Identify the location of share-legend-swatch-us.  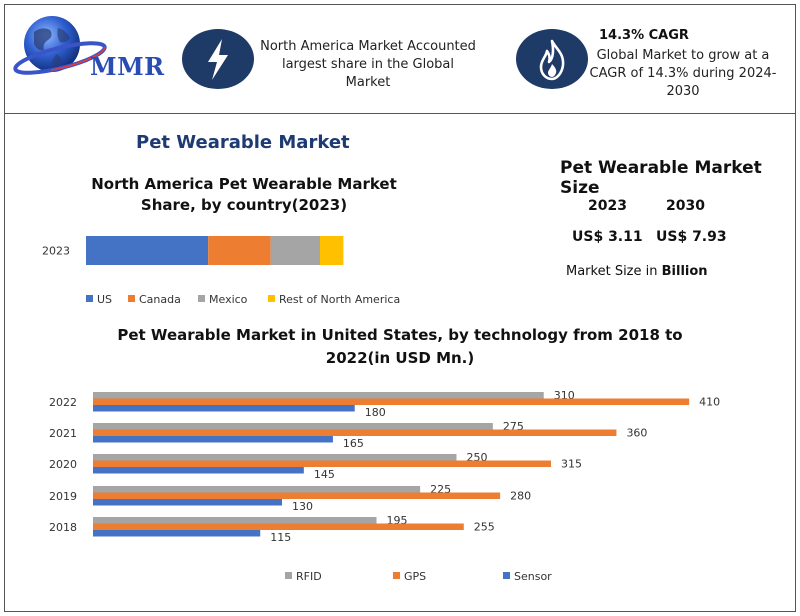
(89, 298).